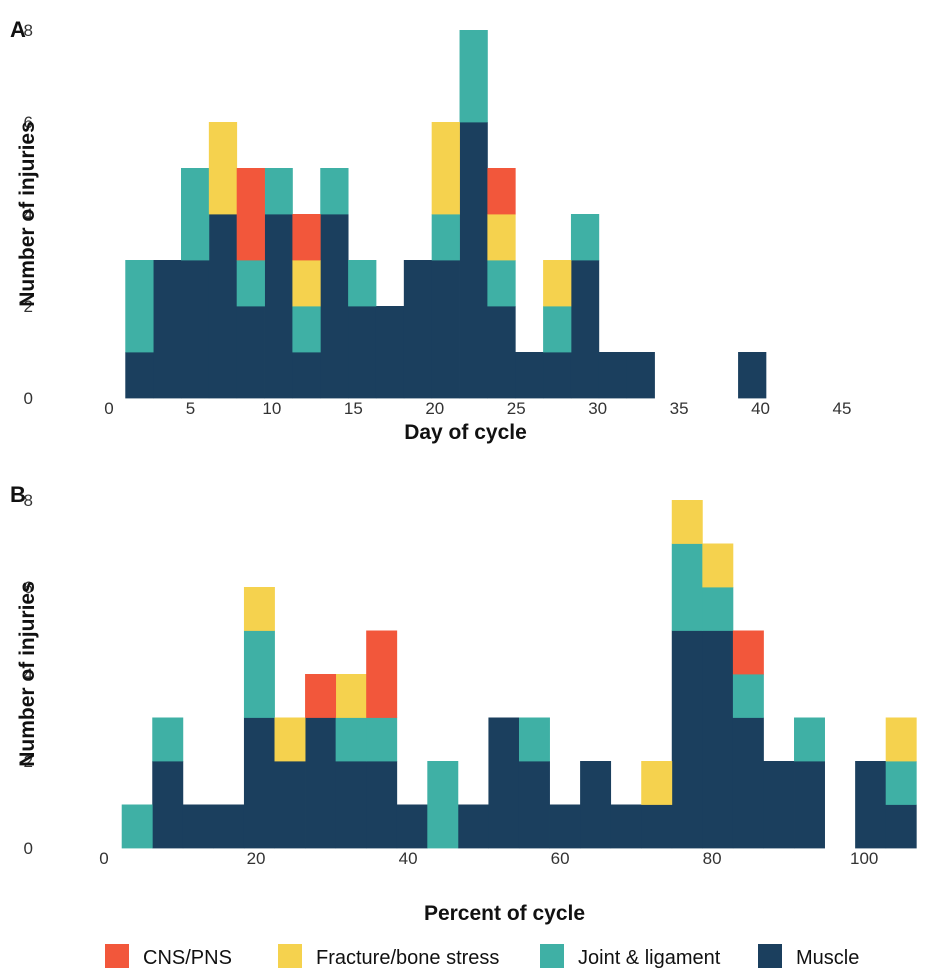 The height and width of the screenshot is (969, 946). Describe the element at coordinates (353, 408) in the screenshot. I see `x-tick-label: 15` at that location.